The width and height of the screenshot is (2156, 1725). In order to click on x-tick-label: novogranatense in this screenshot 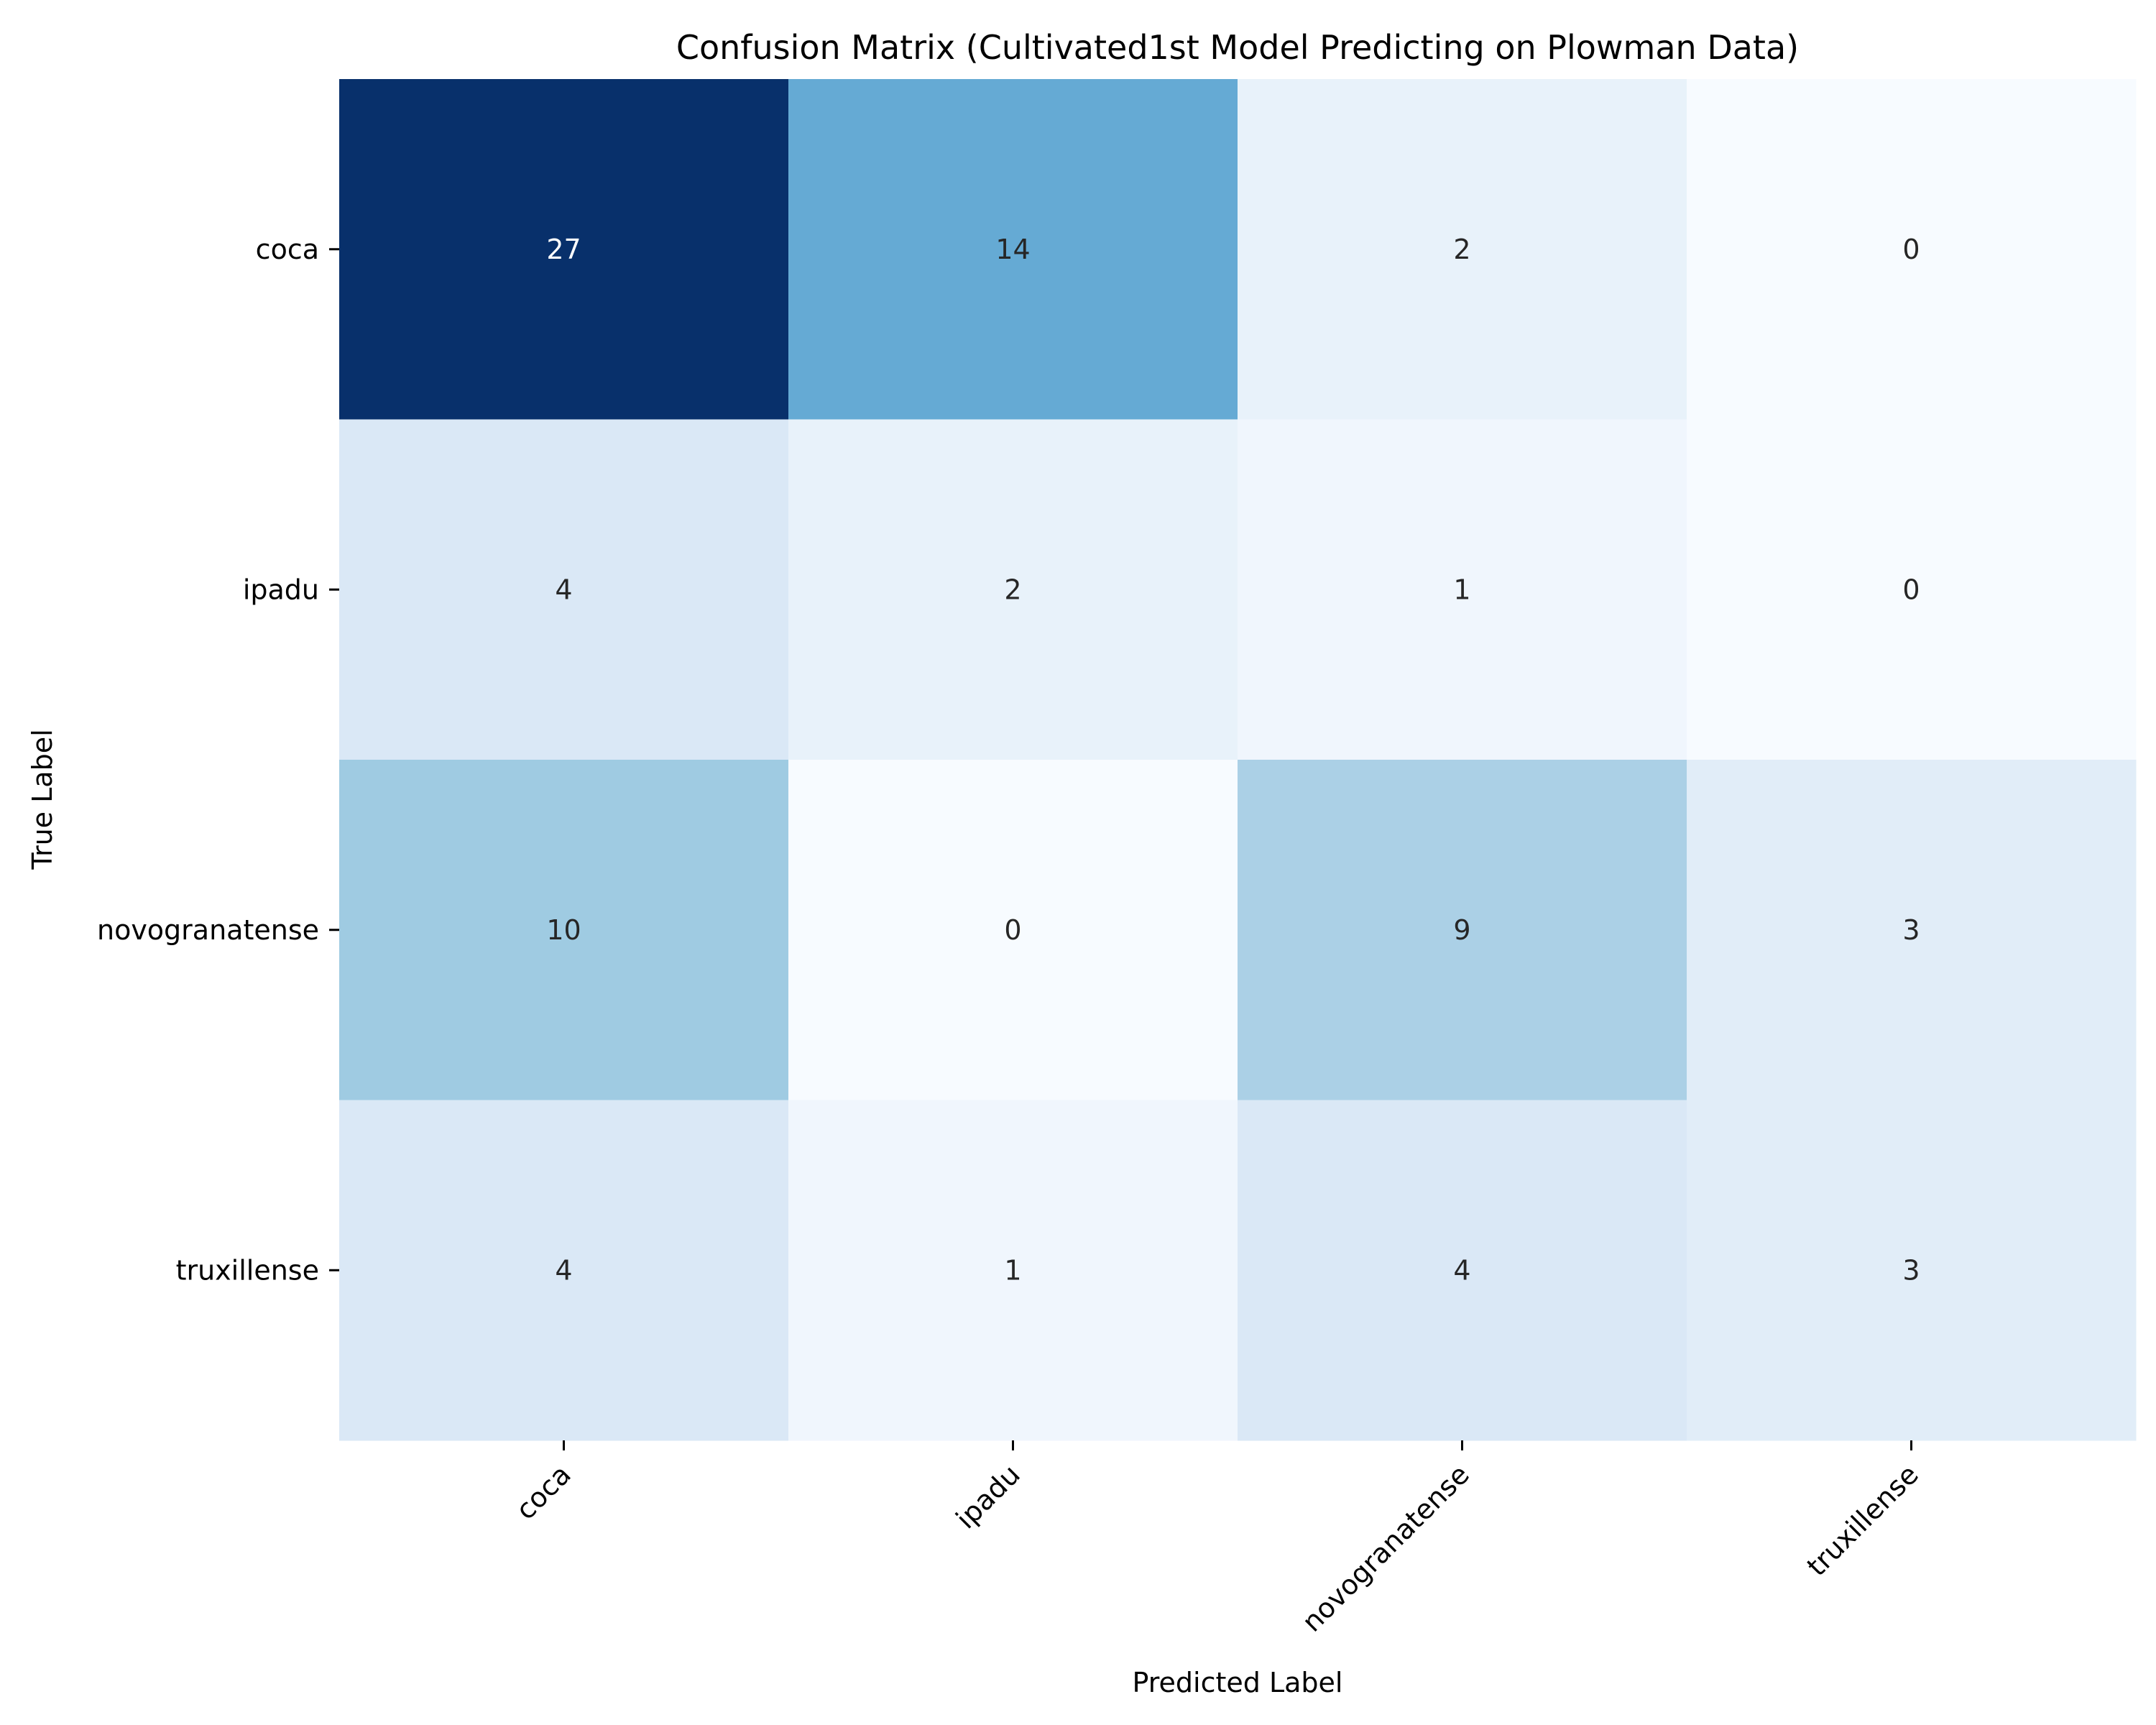, I will do `click(1385, 1548)`.